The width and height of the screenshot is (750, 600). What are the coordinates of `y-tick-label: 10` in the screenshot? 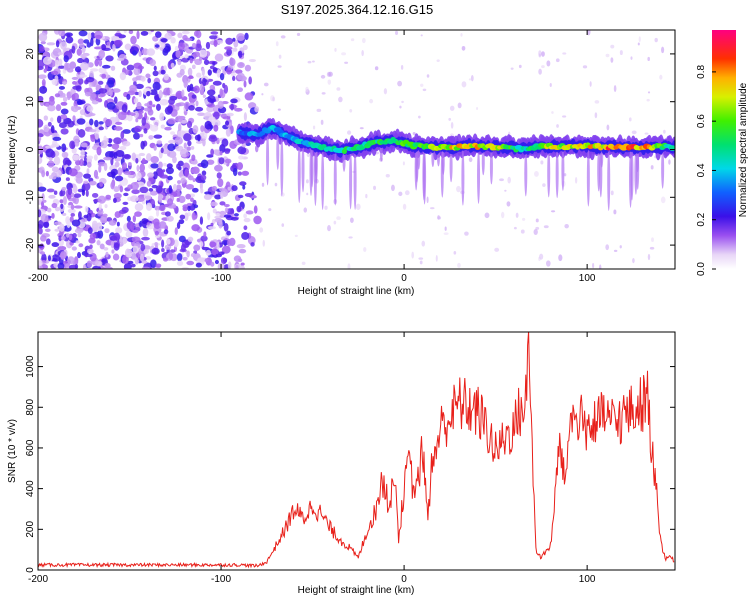 It's located at (30, 102).